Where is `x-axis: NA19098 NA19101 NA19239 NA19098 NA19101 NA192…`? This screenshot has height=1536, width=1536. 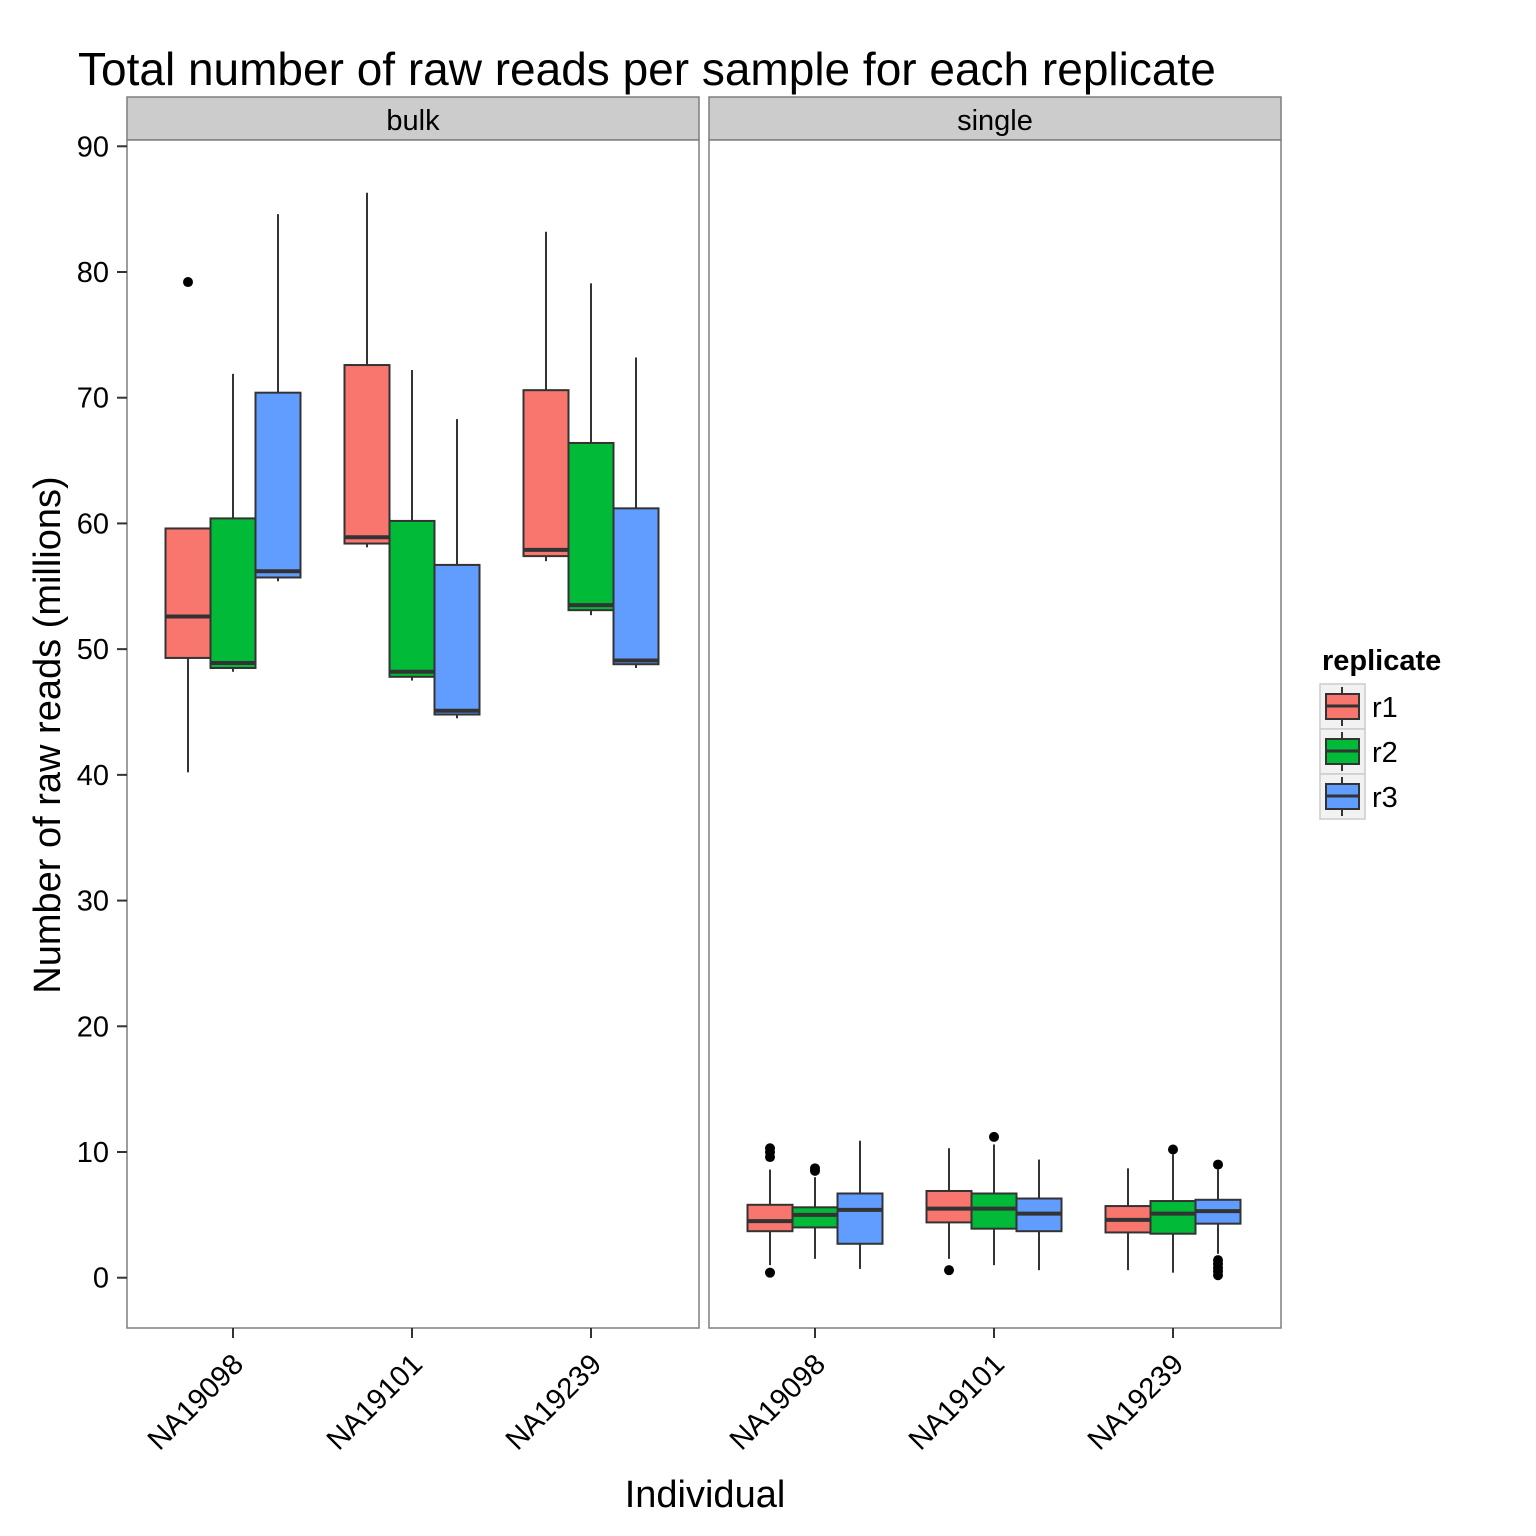
x-axis: NA19098 NA19101 NA19239 NA19098 NA19101 NA192… is located at coordinates (666, 1392).